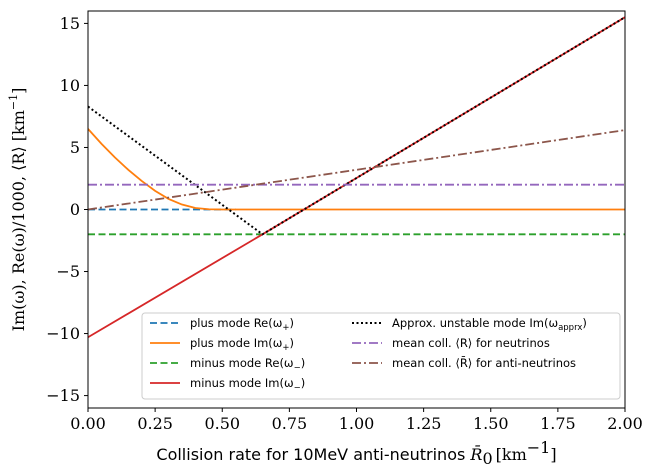 The image size is (657, 468). Describe the element at coordinates (75, 147) in the screenshot. I see `y-tick-label: 5` at that location.